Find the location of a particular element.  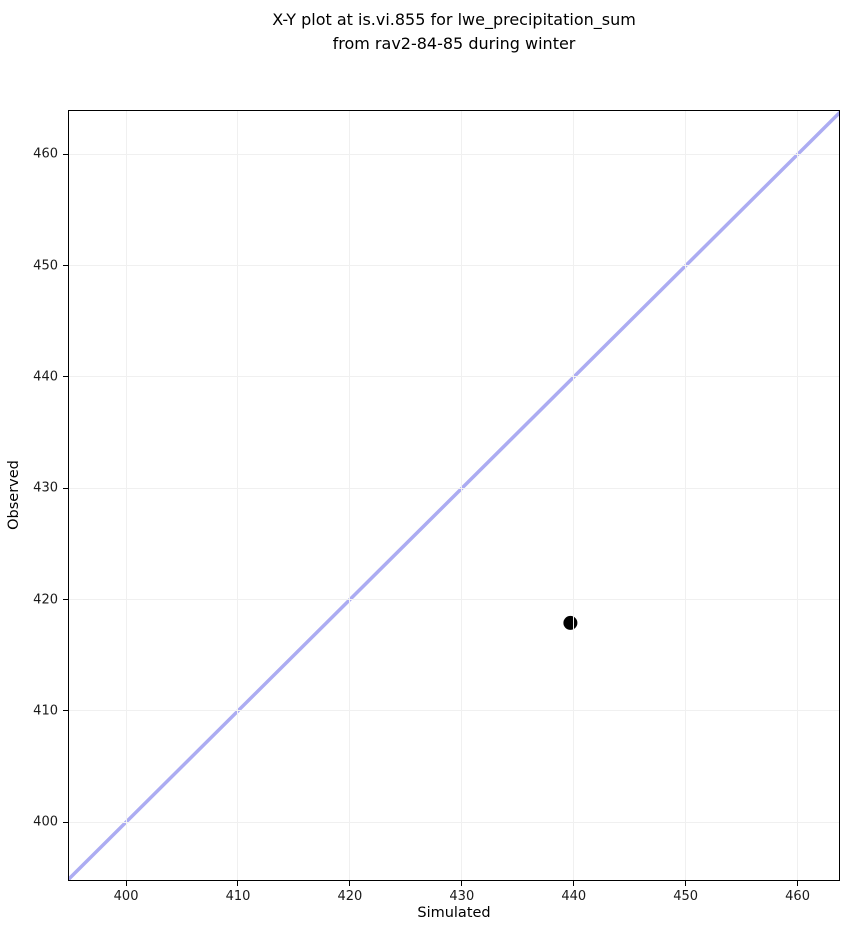

x-tick-label: 440 is located at coordinates (574, 896).